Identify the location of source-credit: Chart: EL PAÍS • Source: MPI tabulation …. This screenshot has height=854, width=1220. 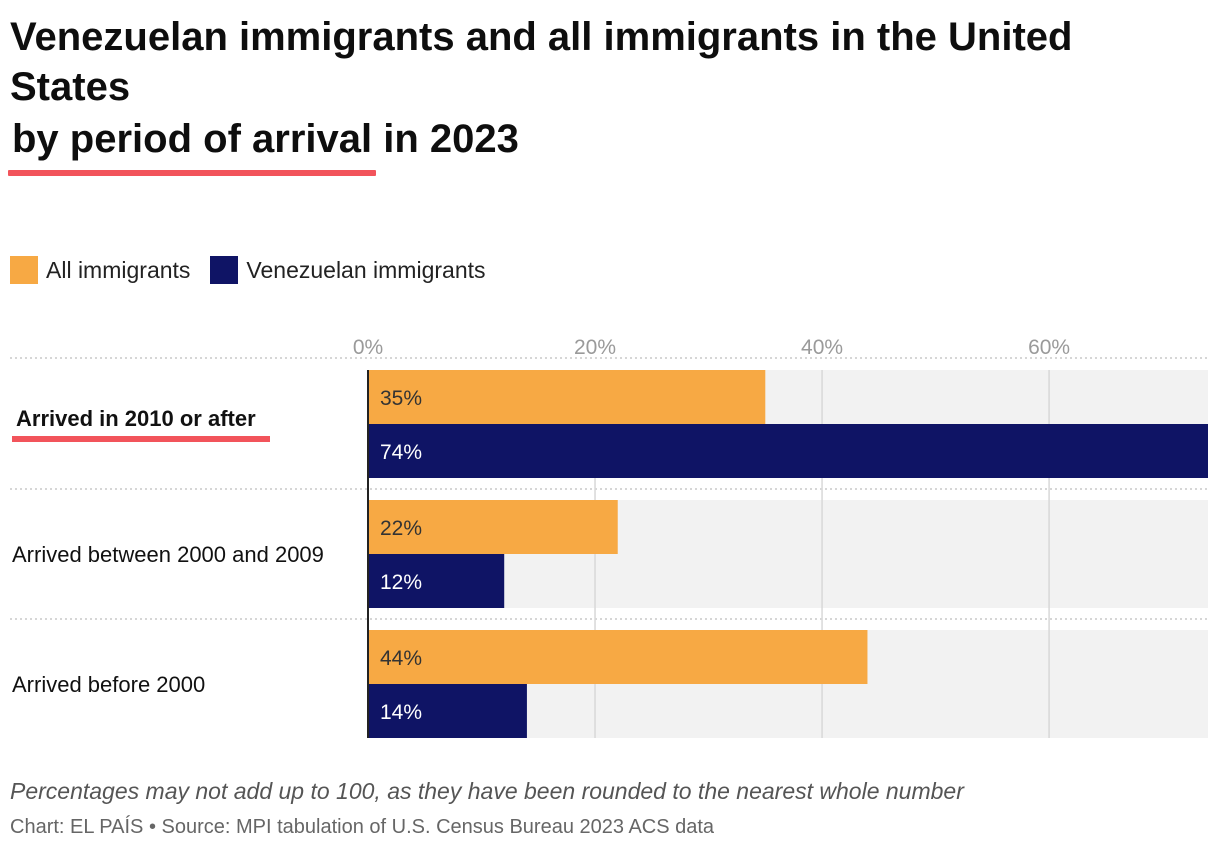
(362, 827).